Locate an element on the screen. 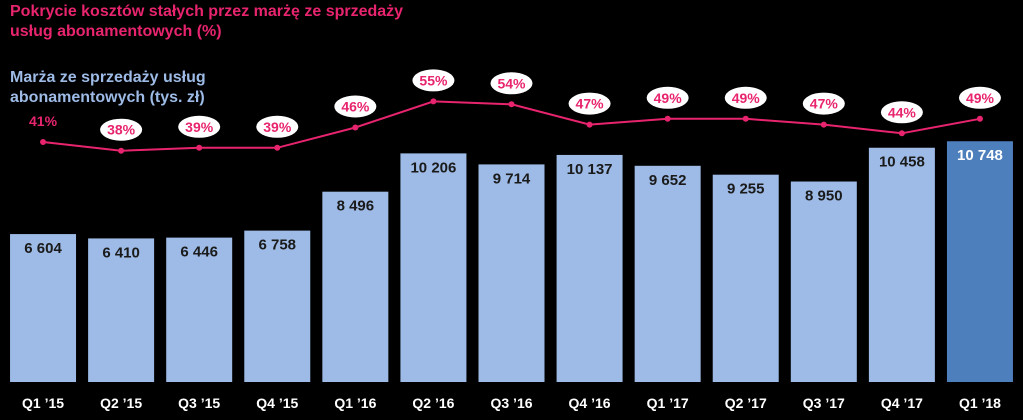  x-tick-label-10: Q3 ’17 is located at coordinates (824, 403).